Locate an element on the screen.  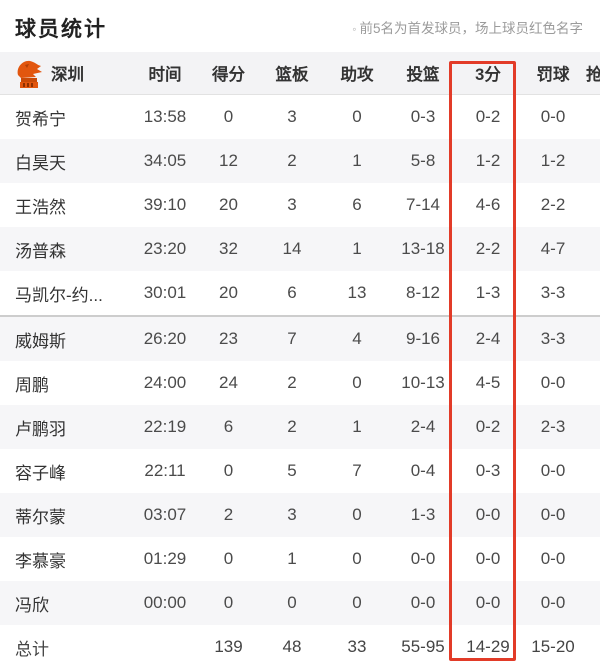
team-name: 深圳 is located at coordinates (67, 75).